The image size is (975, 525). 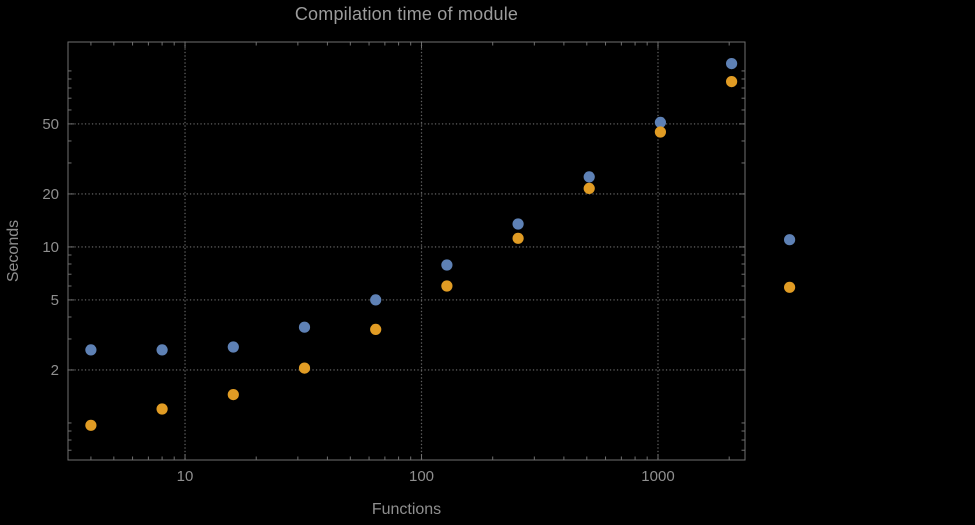 I want to click on y-tick-label: 20, so click(x=50, y=194).